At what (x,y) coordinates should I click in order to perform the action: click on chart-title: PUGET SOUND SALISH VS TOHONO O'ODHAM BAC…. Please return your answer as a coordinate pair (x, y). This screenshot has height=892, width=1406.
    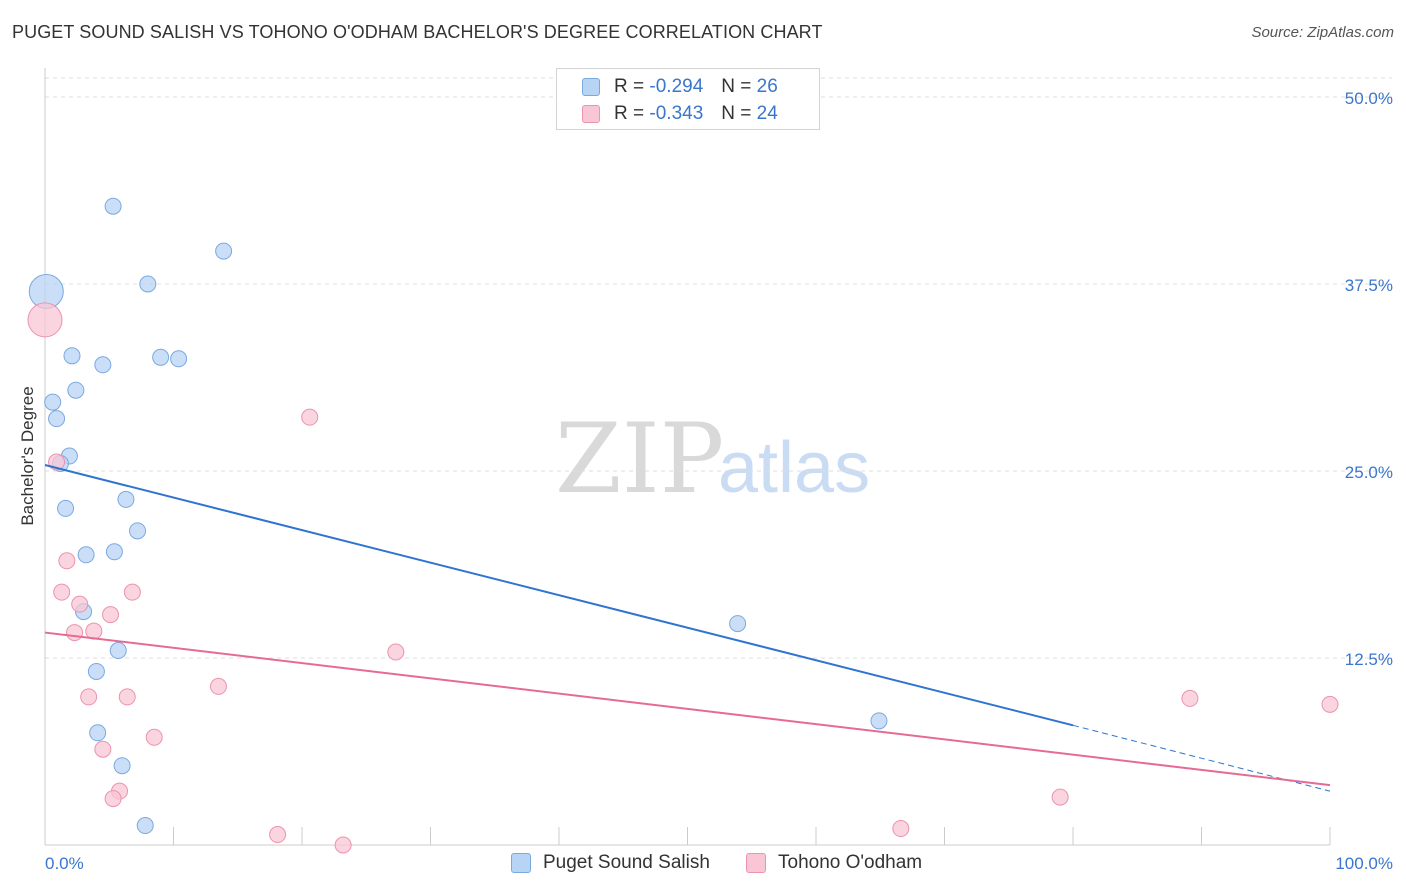
    Looking at the image, I should click on (417, 32).